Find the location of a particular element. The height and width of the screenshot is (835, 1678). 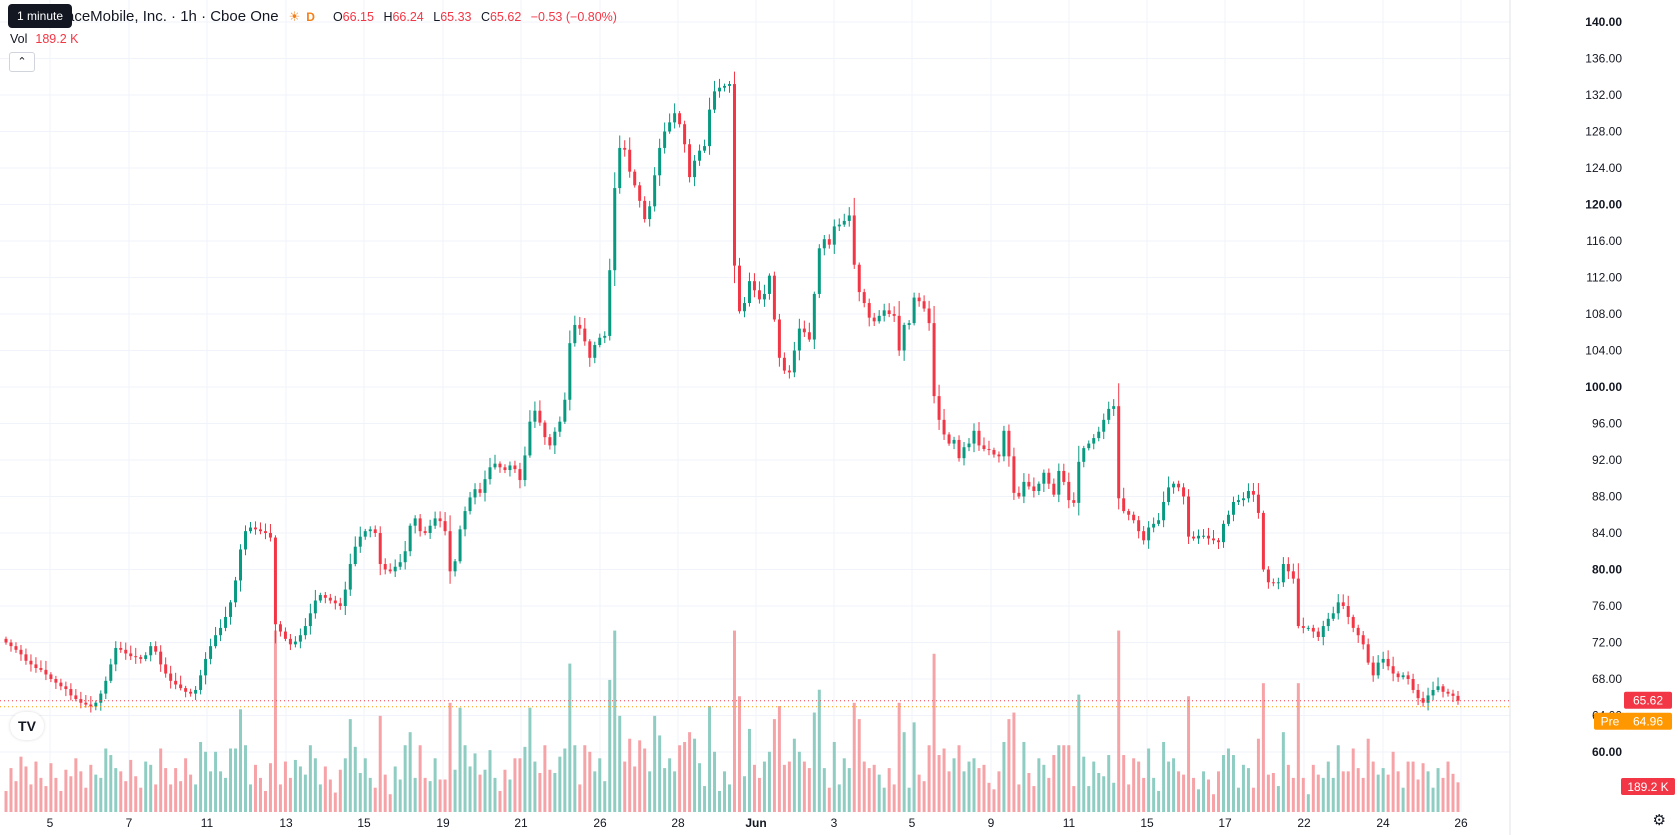

gear-icon: ⚙ is located at coordinates (1659, 820).